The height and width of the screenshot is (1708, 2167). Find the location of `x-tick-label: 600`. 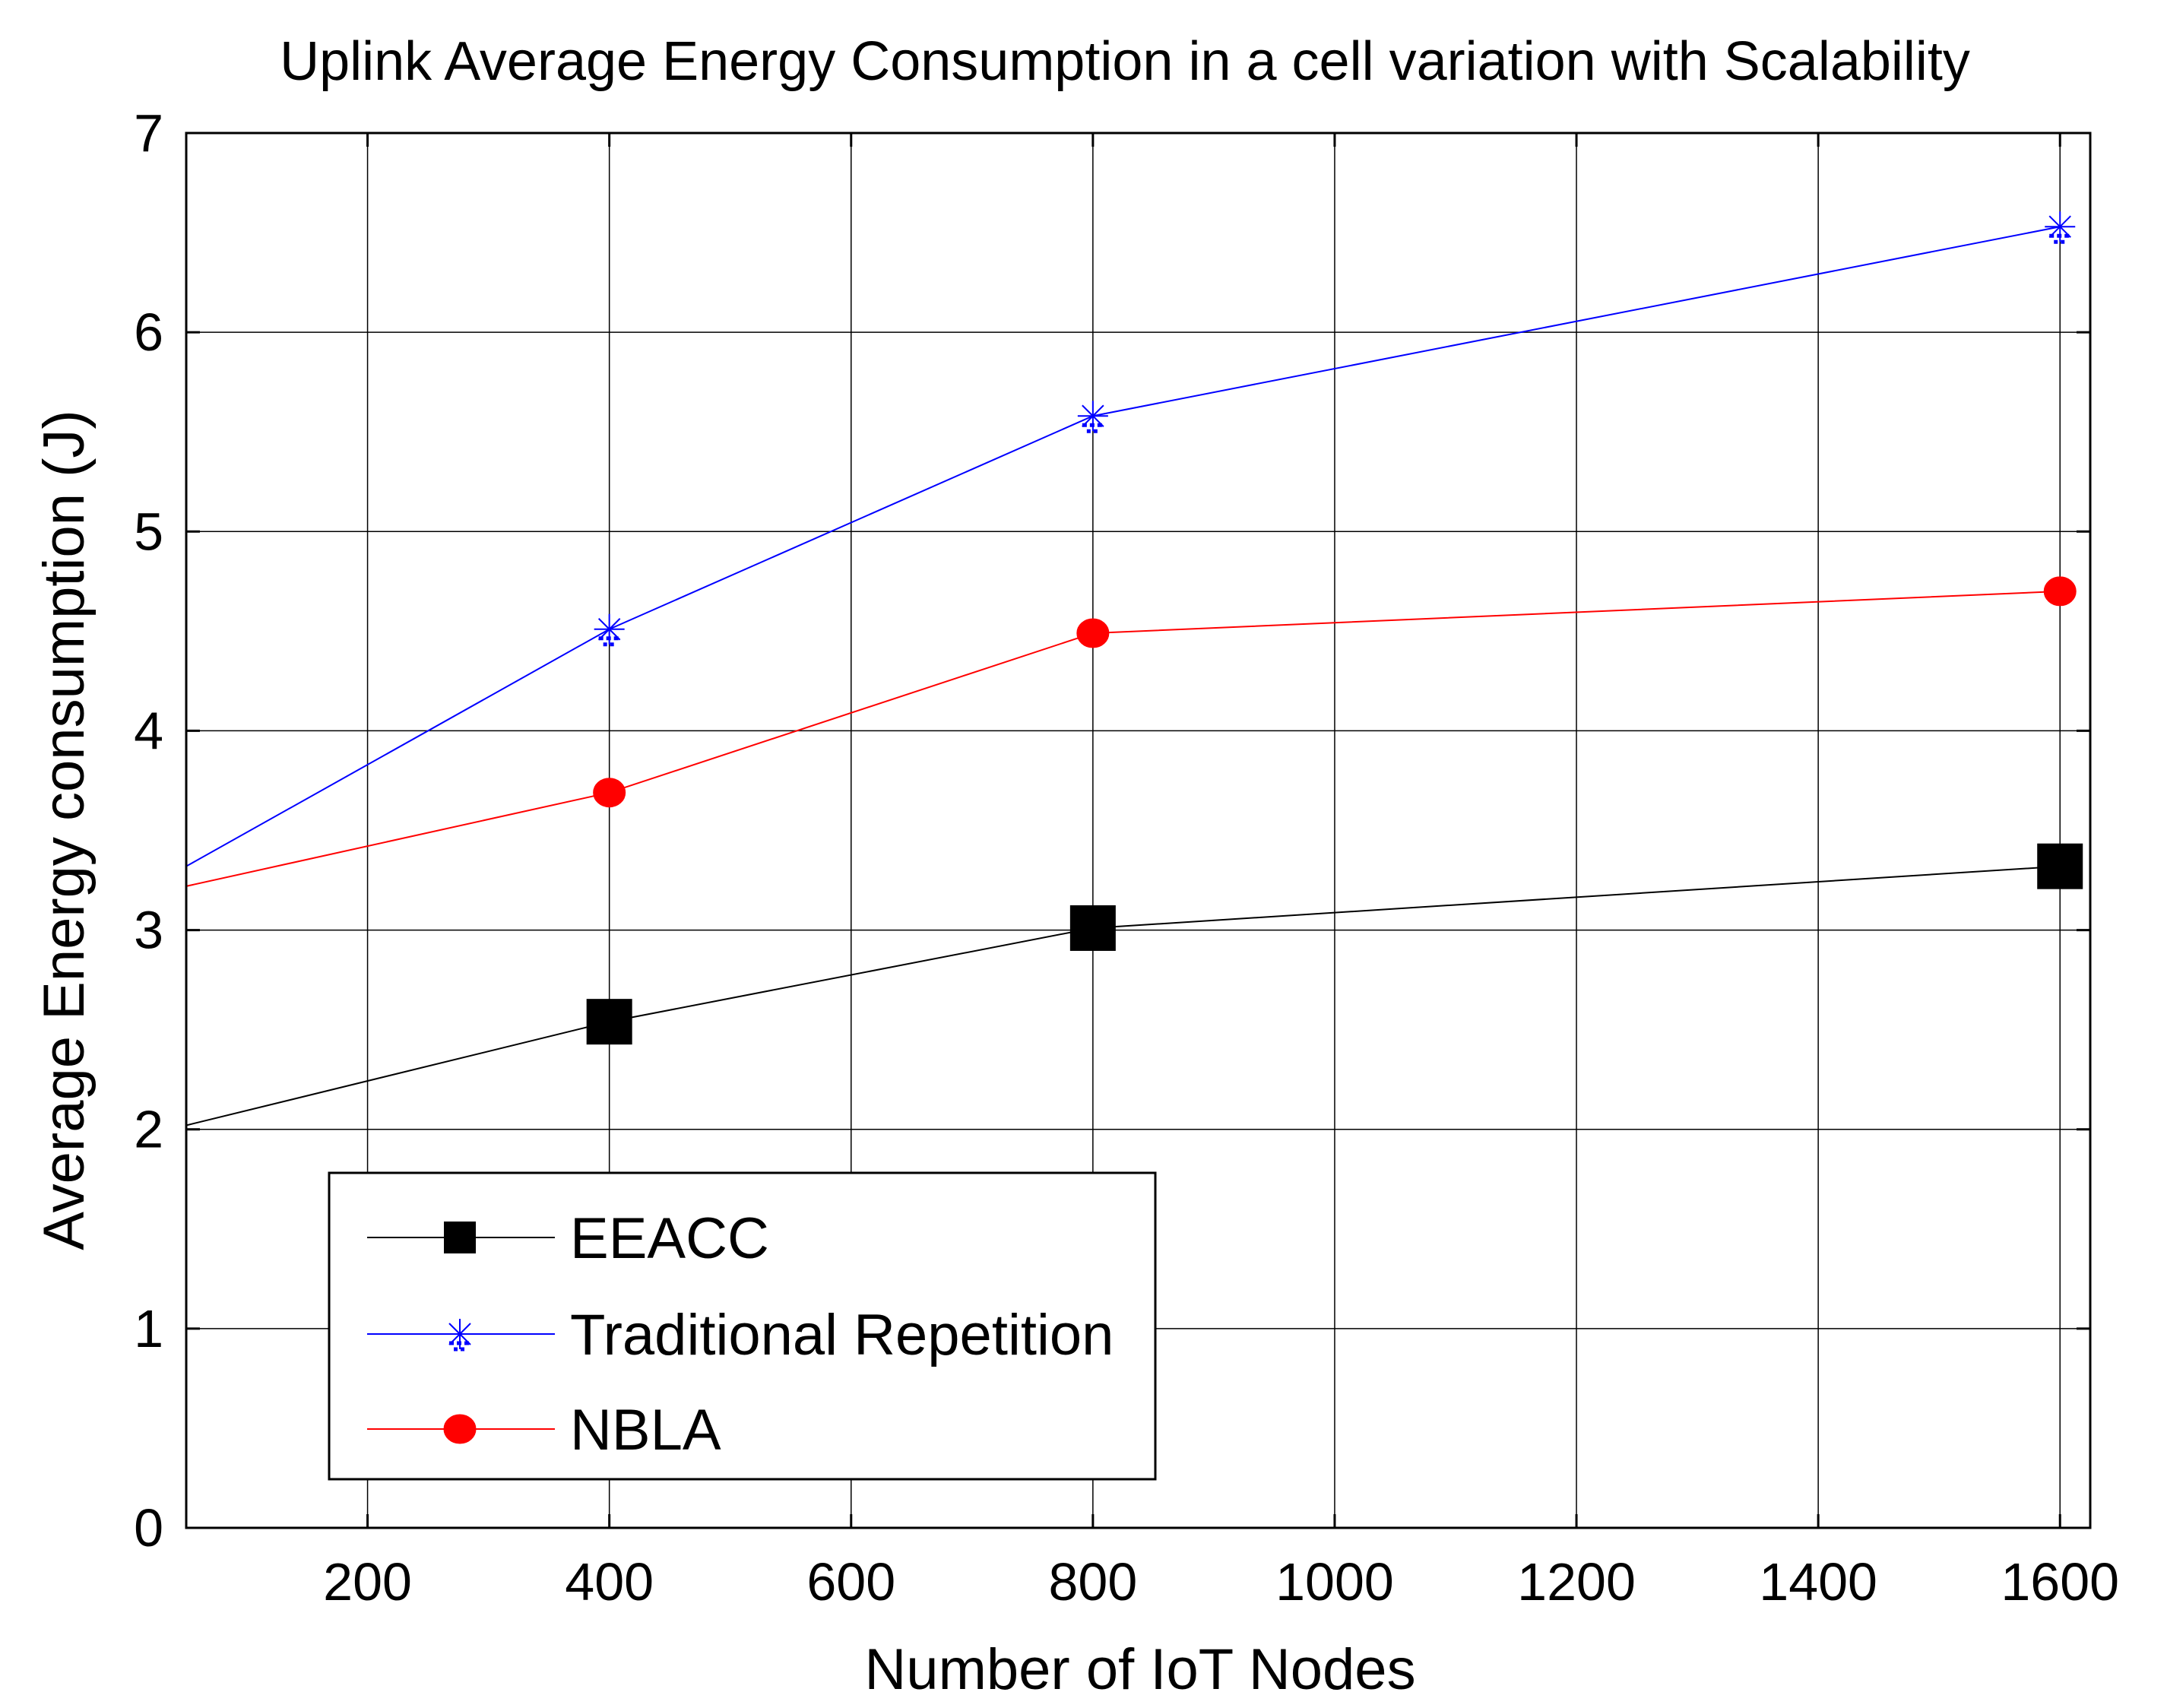

x-tick-label: 600 is located at coordinates (850, 1582).